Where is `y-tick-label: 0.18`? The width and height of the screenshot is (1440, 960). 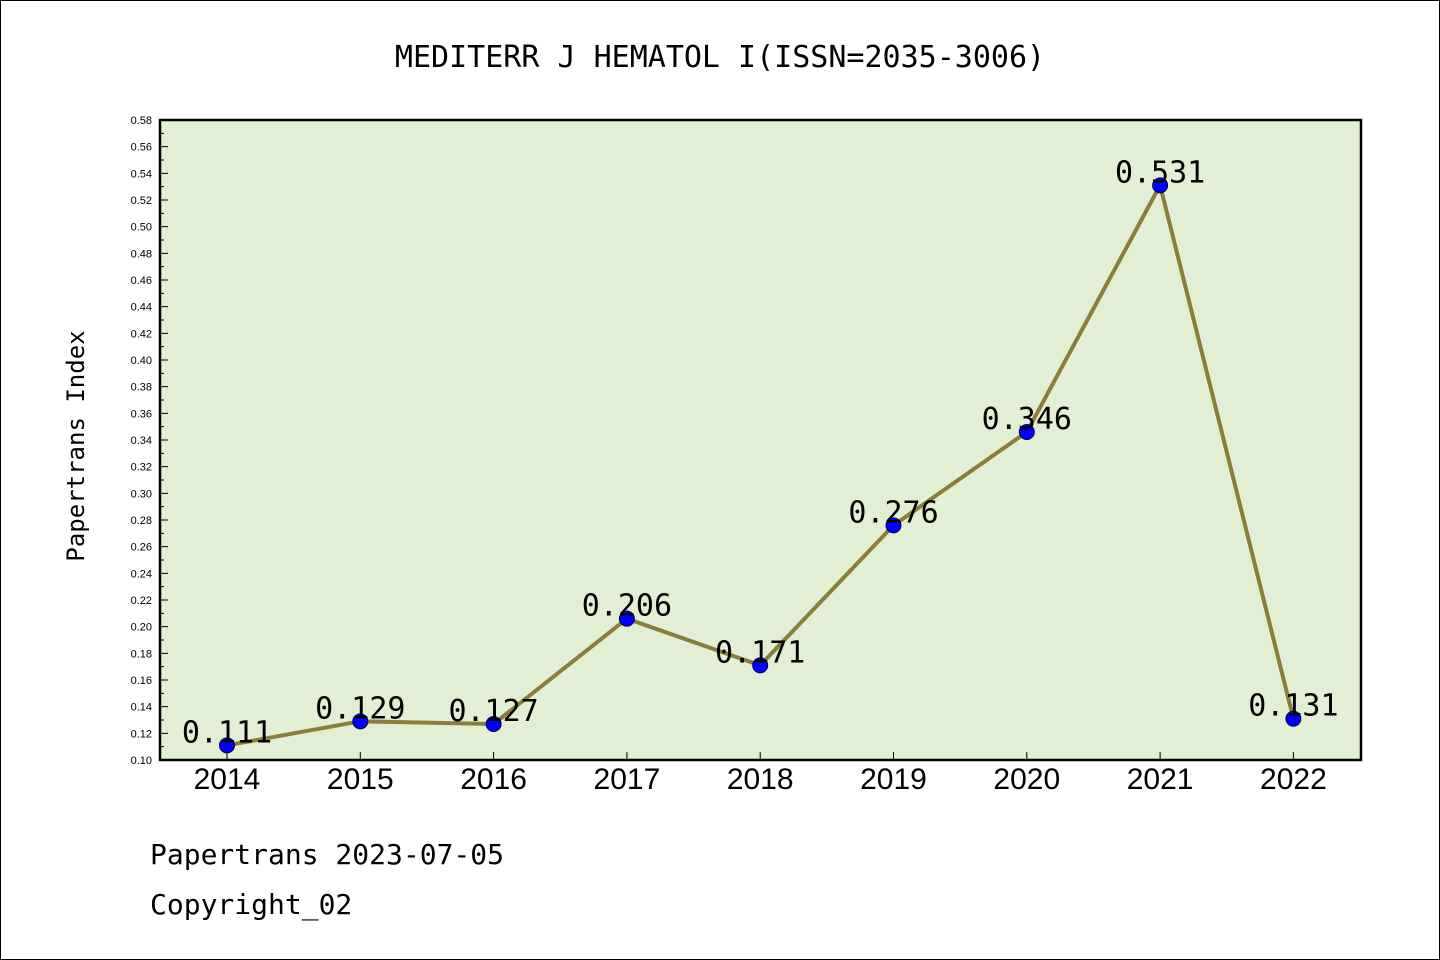 y-tick-label: 0.18 is located at coordinates (141, 654).